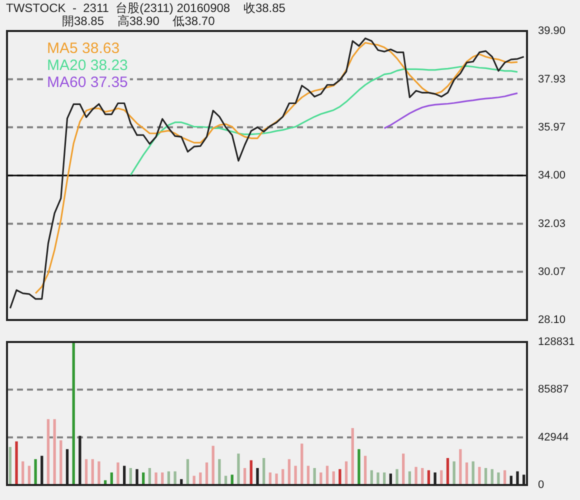 The width and height of the screenshot is (580, 500). What do you see at coordinates (553, 390) in the screenshot?
I see `y-tick-label: 85887` at bounding box center [553, 390].